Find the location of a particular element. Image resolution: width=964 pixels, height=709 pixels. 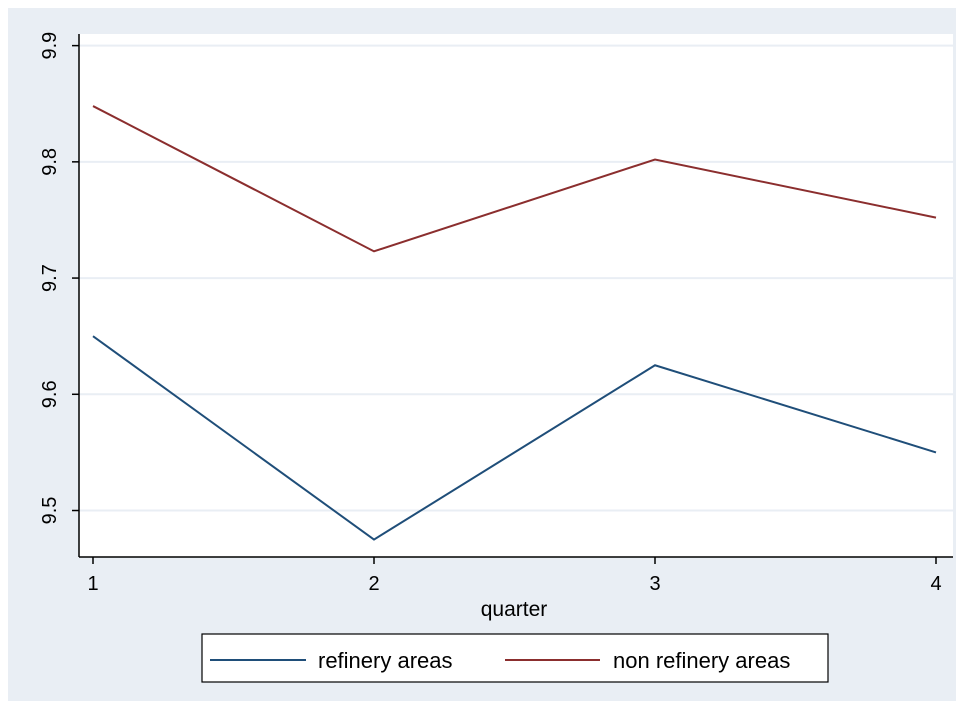

y-tick-label-3: 9.8 is located at coordinates (50, 162).